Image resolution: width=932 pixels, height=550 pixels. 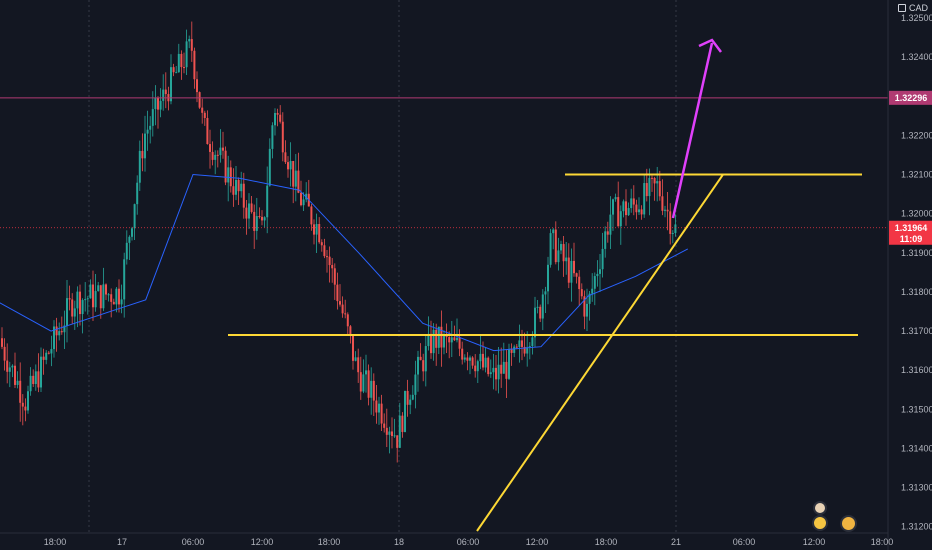 I want to click on price-tick-label: 1.32100, so click(x=916, y=175).